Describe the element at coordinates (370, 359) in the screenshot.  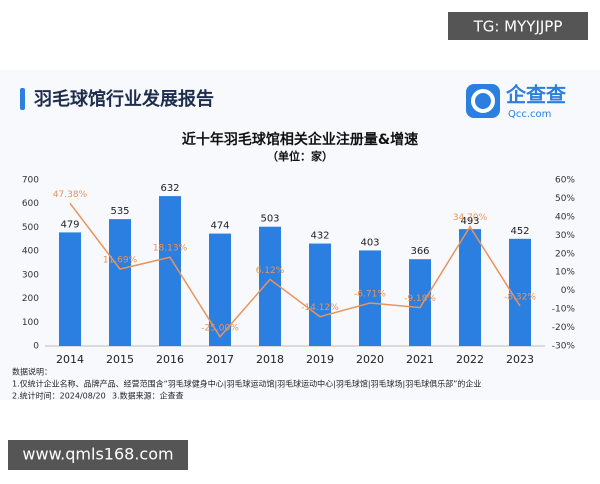
I see `x-tick-label: 2020` at that location.